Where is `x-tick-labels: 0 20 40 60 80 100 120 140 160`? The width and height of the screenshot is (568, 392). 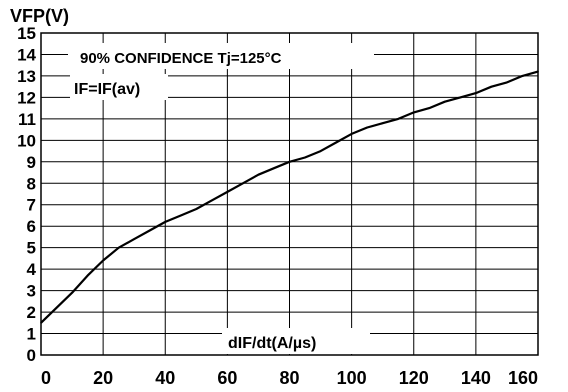
x-tick-labels: 0 20 40 60 80 100 120 140 160 is located at coordinates (289, 378).